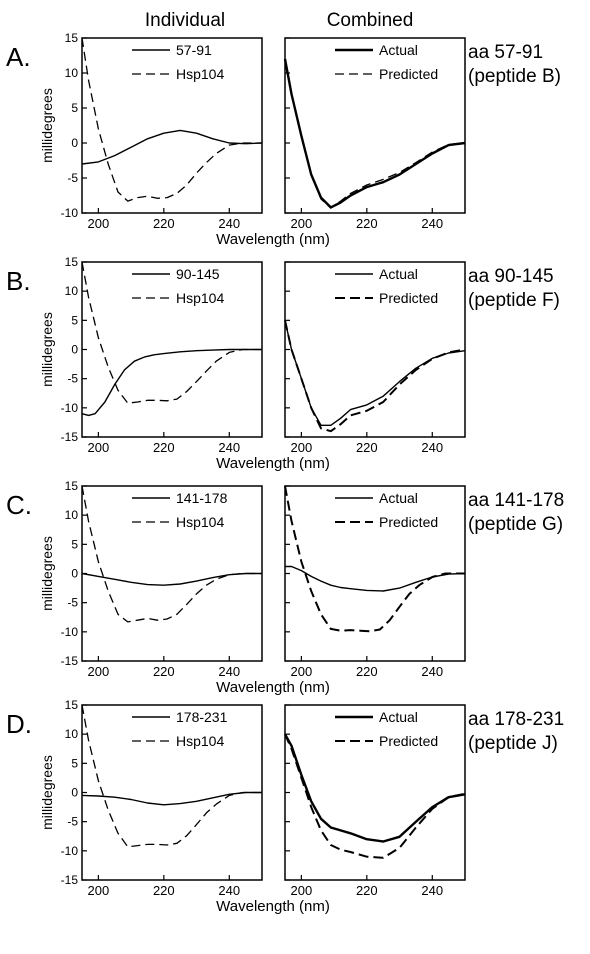 This screenshot has width=590, height=954. Describe the element at coordinates (370, 20) in the screenshot. I see `col-header-combined: Combined` at that location.